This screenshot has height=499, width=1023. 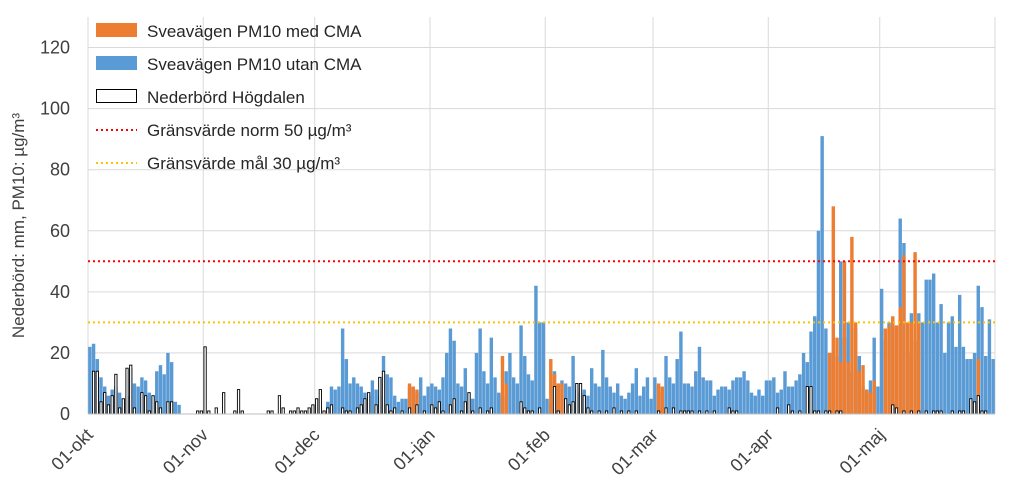 What do you see at coordinates (243, 163) in the screenshot?
I see `legend-label: Gränsvärde mål 30 µg/m³` at bounding box center [243, 163].